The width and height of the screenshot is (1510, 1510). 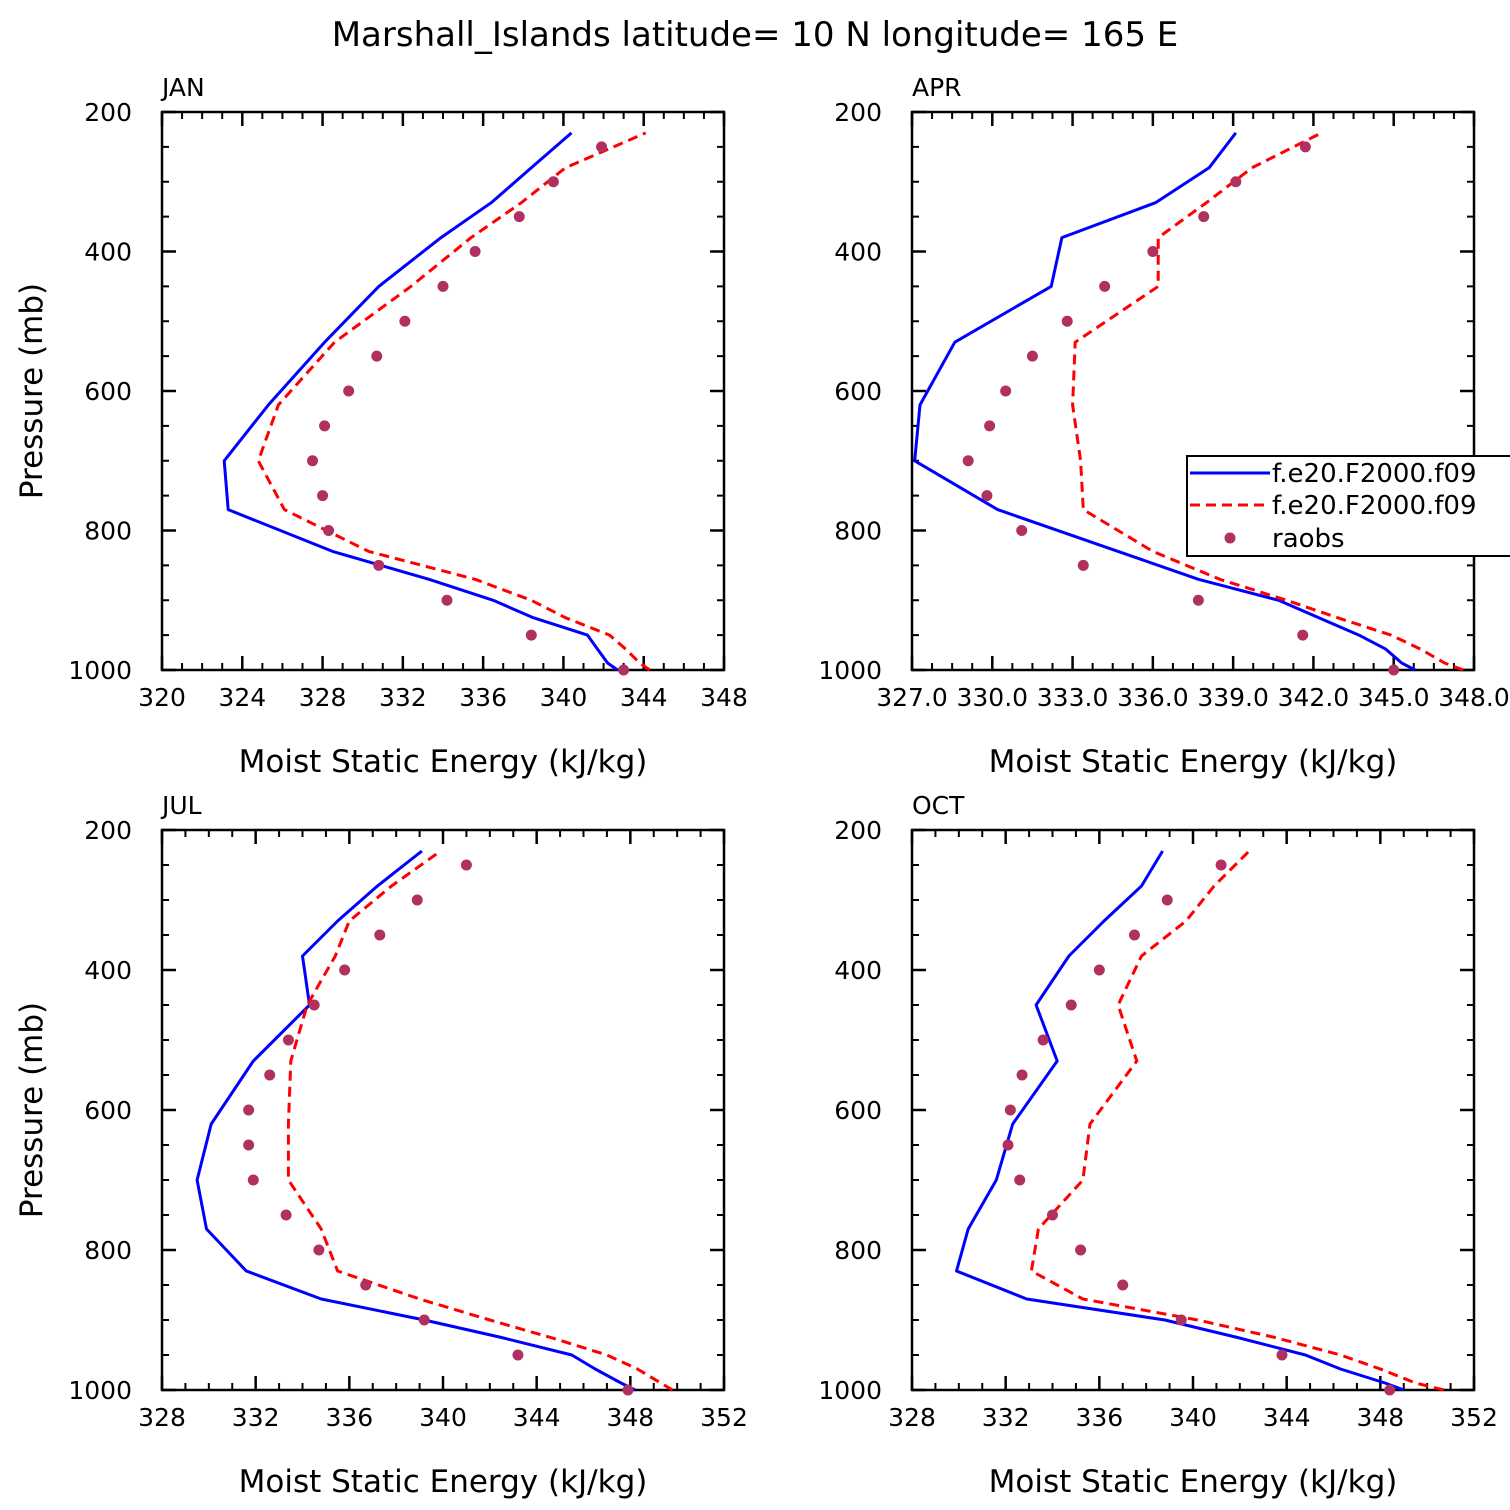 I want to click on x-tick-label: 342.0, so click(x=1314, y=697).